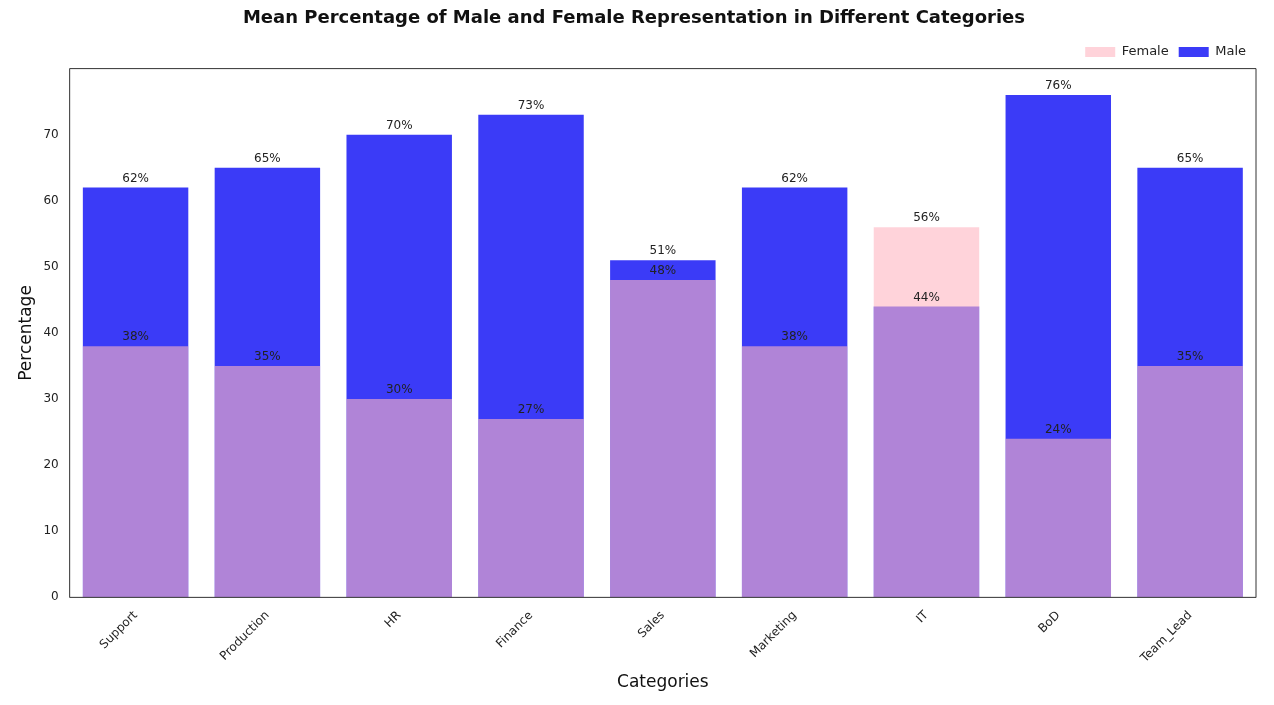 The image size is (1274, 705). Describe the element at coordinates (634, 17) in the screenshot. I see `chart-title: Mean Percentage of Male and Female Representation in Different Categories` at that location.